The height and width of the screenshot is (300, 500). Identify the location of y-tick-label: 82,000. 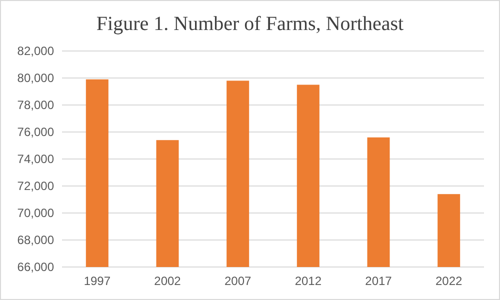
(35, 51).